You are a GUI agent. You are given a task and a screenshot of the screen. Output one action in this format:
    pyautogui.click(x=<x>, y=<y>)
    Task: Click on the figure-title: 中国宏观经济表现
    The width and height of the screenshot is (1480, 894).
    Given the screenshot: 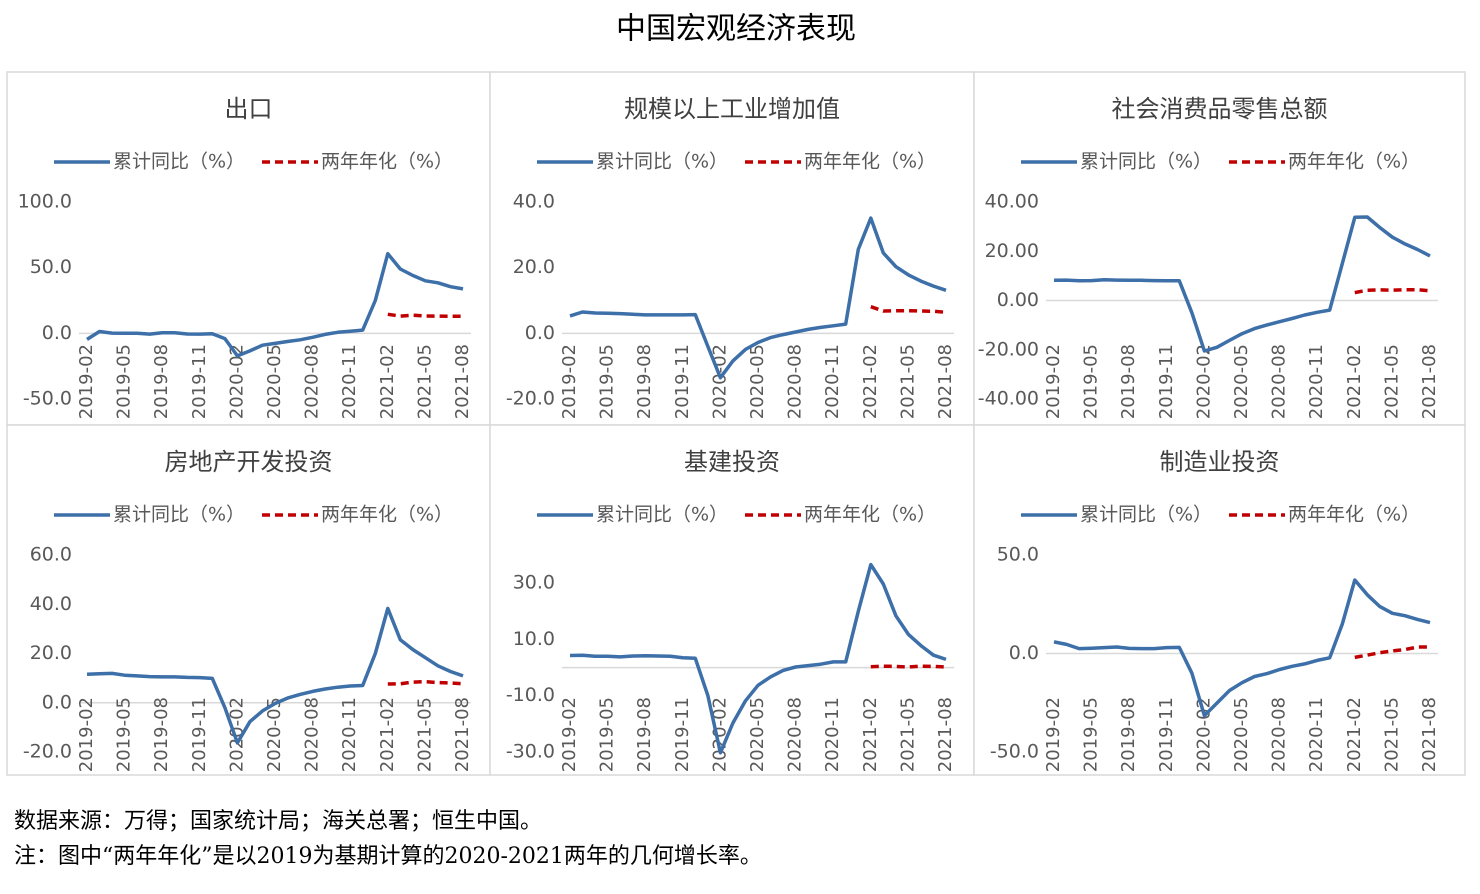 What is the action you would take?
    pyautogui.click(x=736, y=29)
    